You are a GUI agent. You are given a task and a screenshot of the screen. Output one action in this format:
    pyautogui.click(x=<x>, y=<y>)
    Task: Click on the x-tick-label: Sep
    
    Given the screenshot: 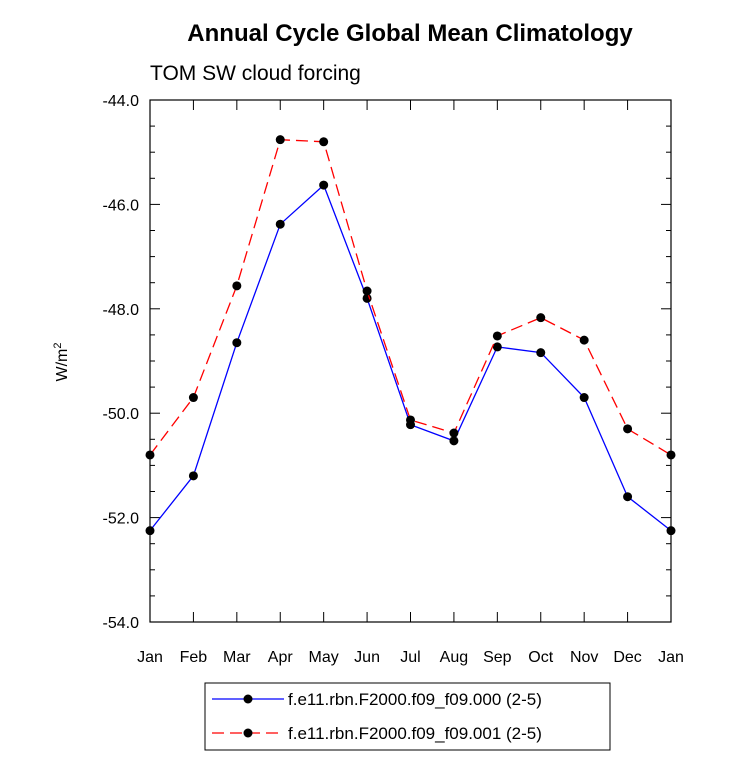 What is the action you would take?
    pyautogui.click(x=497, y=657)
    